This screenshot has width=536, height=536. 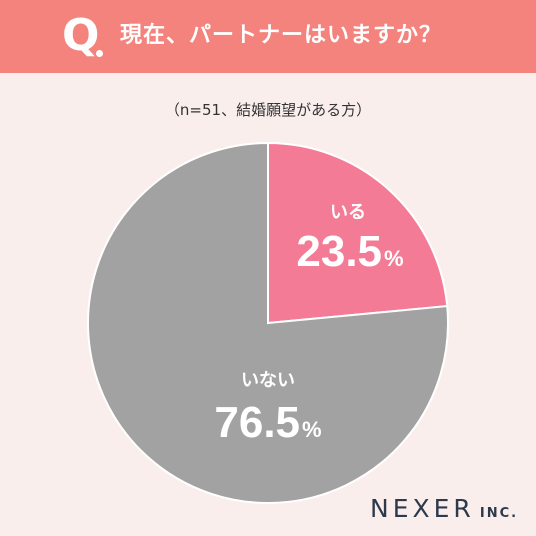 I want to click on sample-note: （n=51、結婚願望がある方）, so click(x=268, y=110).